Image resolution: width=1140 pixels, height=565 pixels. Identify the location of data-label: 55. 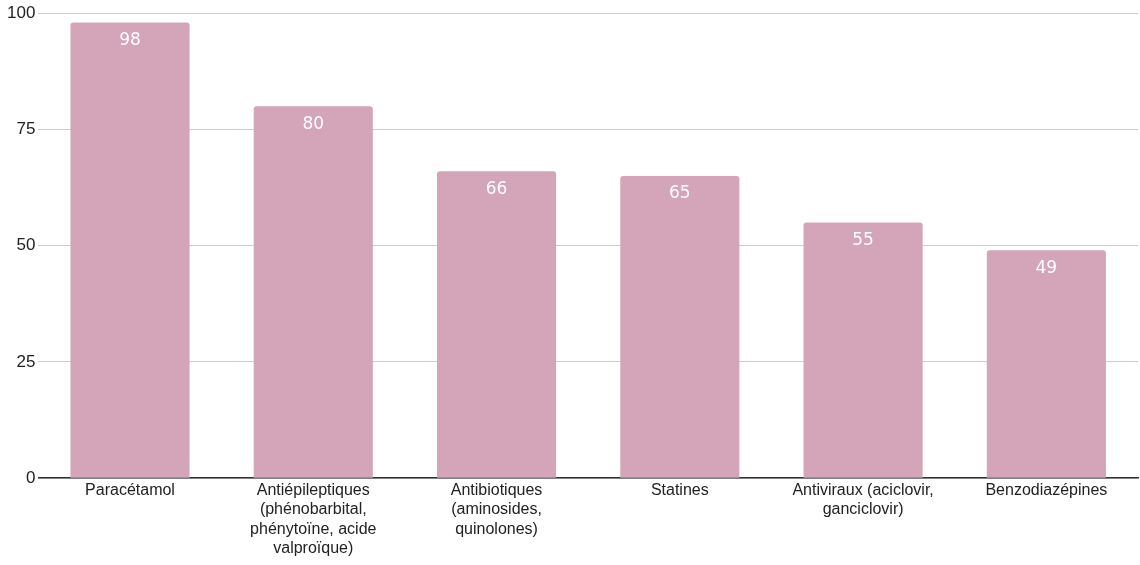
(863, 238).